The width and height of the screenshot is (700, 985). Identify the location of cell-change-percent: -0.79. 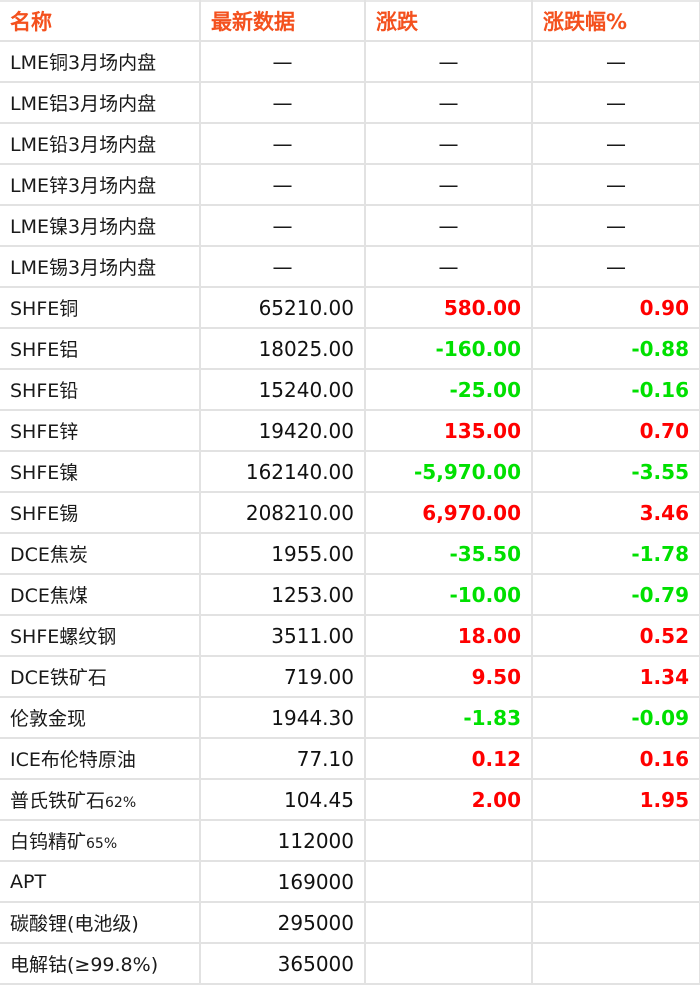
(616, 595).